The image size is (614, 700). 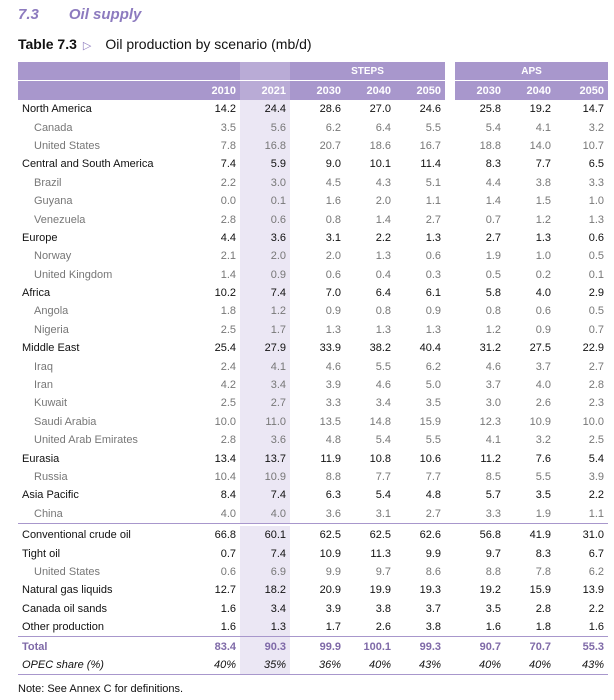 What do you see at coordinates (313, 385) in the screenshot?
I see `table-row: Iran 4.2 3.4 3.9 4.6 5.0 3.7 4.0 2.8` at bounding box center [313, 385].